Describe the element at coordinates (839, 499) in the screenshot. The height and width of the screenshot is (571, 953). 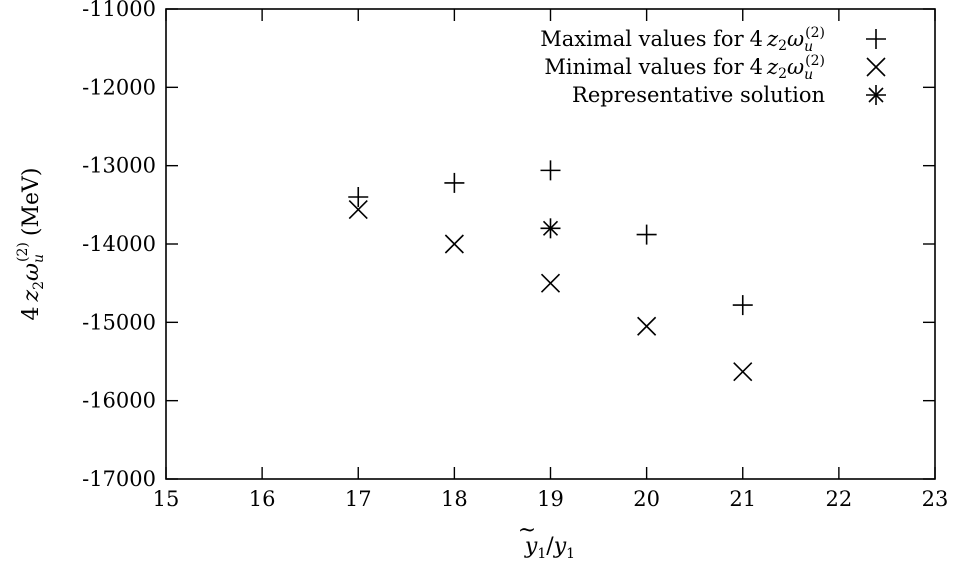
I see `x-tick-label: 22` at that location.